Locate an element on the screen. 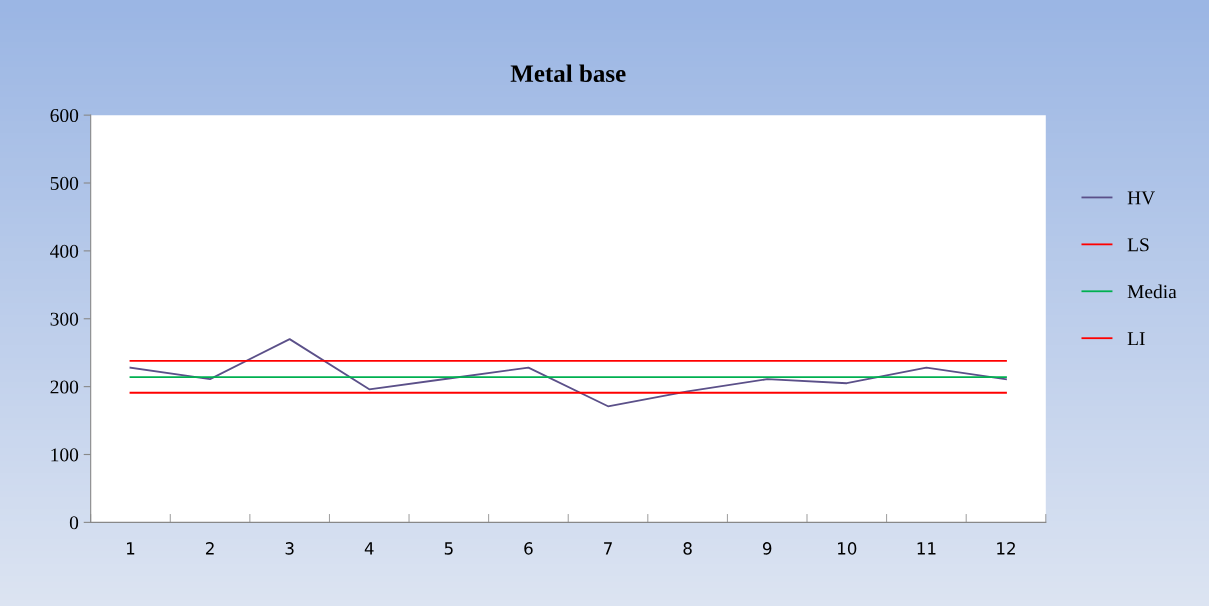 This screenshot has height=606, width=1209. y-tick-label: 400 is located at coordinates (64, 251).